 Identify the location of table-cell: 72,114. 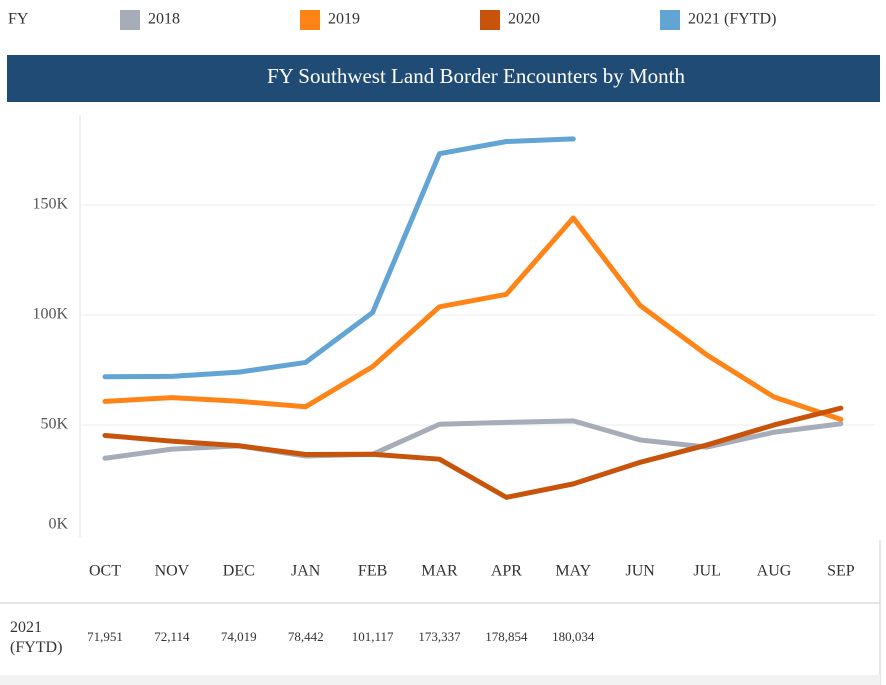
(172, 636).